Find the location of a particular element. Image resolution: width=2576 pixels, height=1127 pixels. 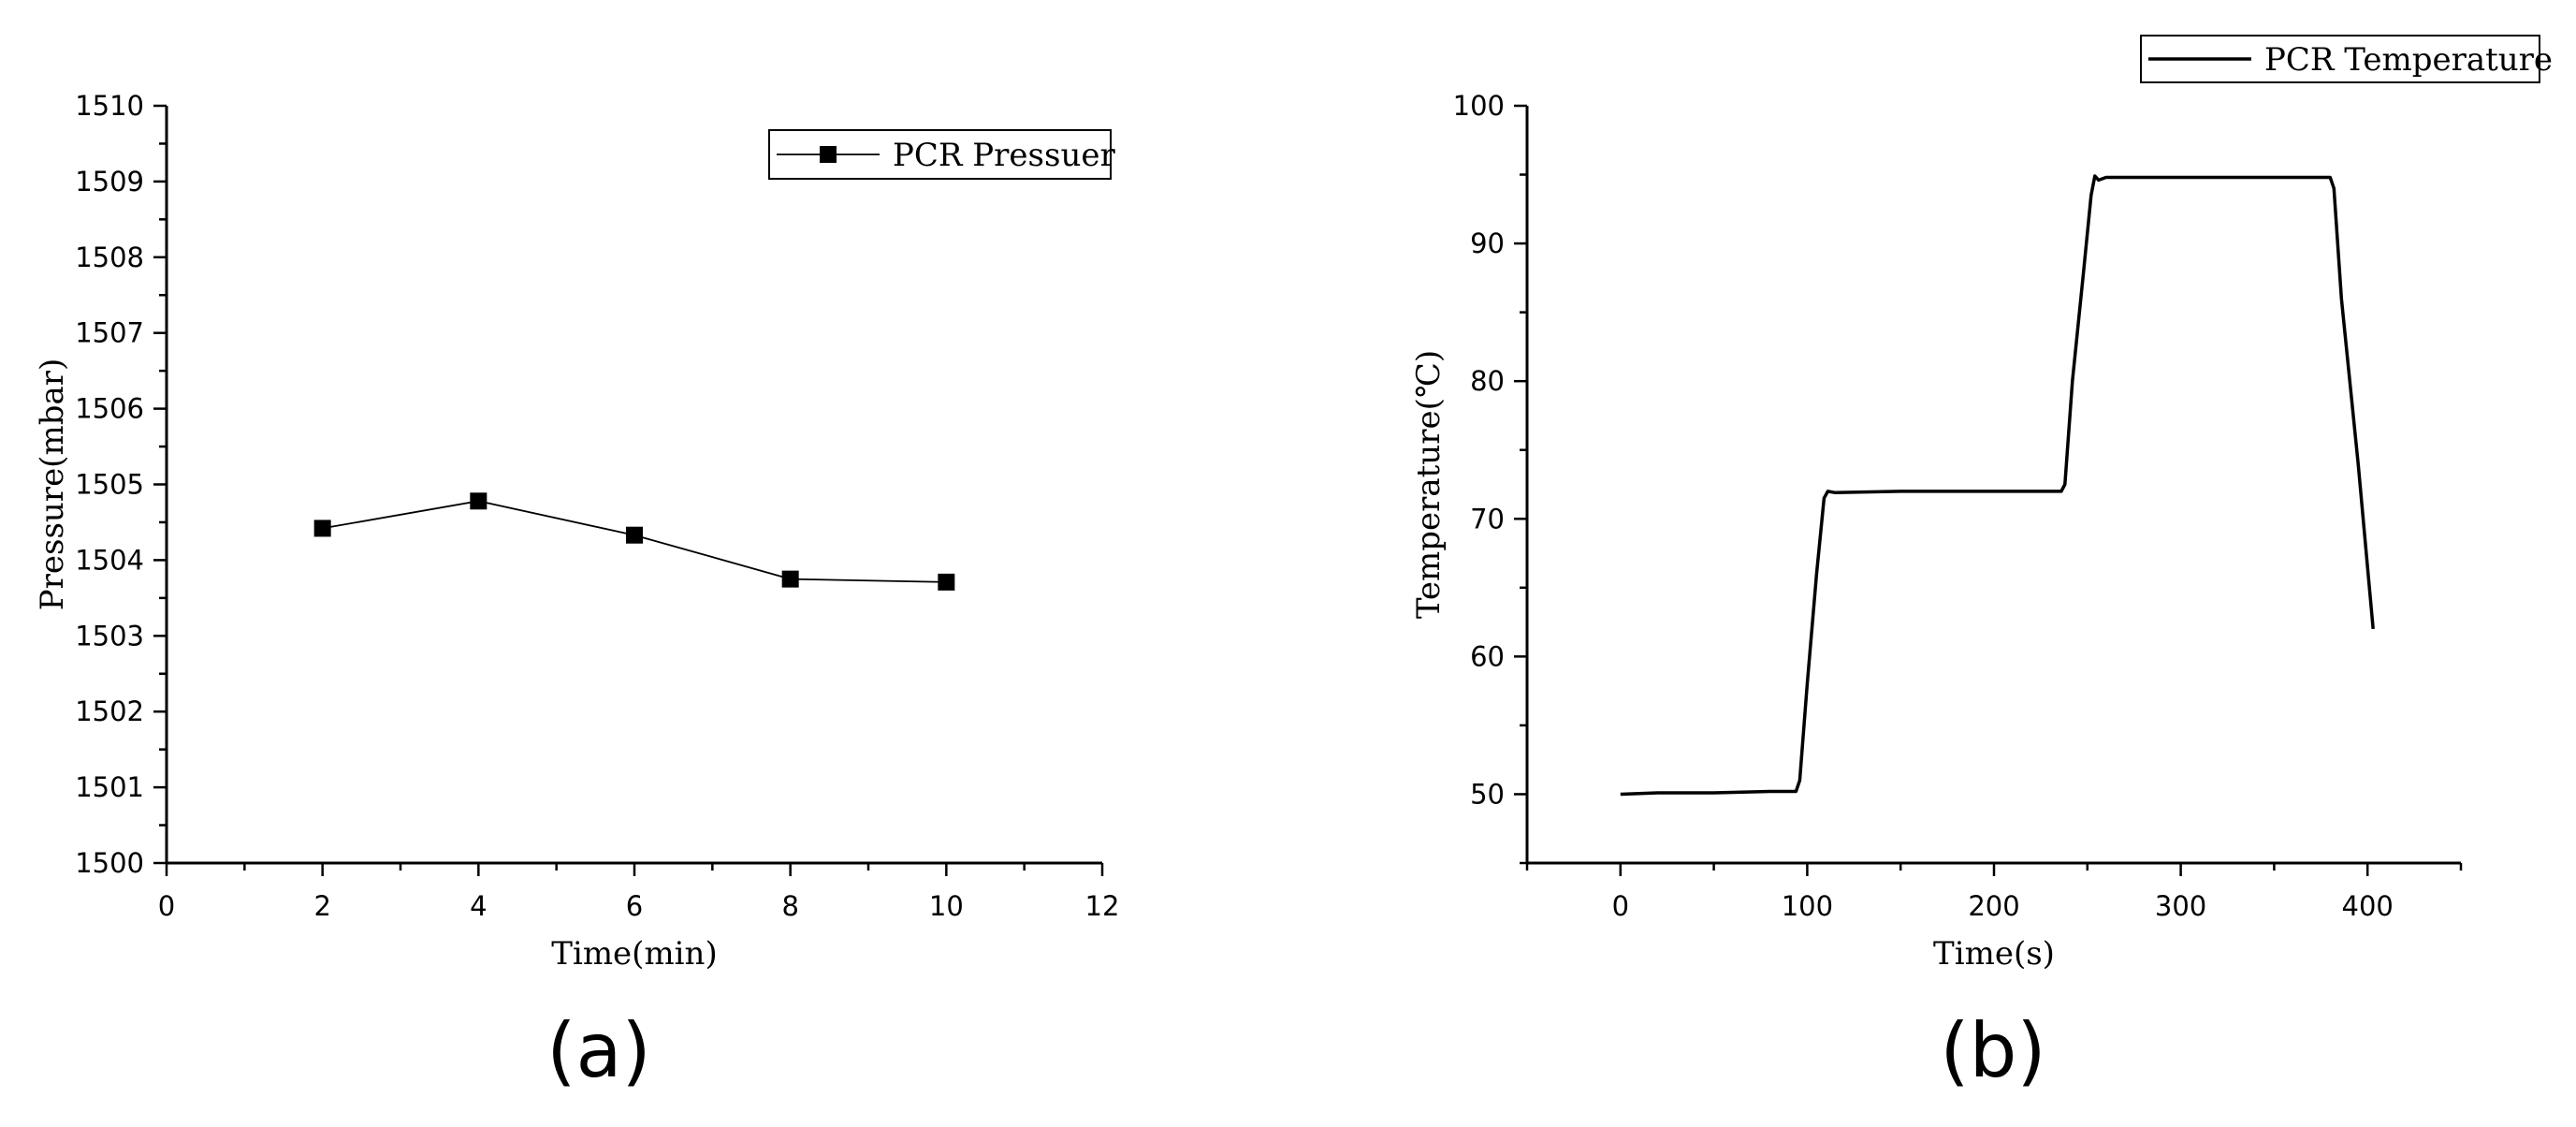

y-axis-title: Temperature(℃) is located at coordinates (1429, 484).